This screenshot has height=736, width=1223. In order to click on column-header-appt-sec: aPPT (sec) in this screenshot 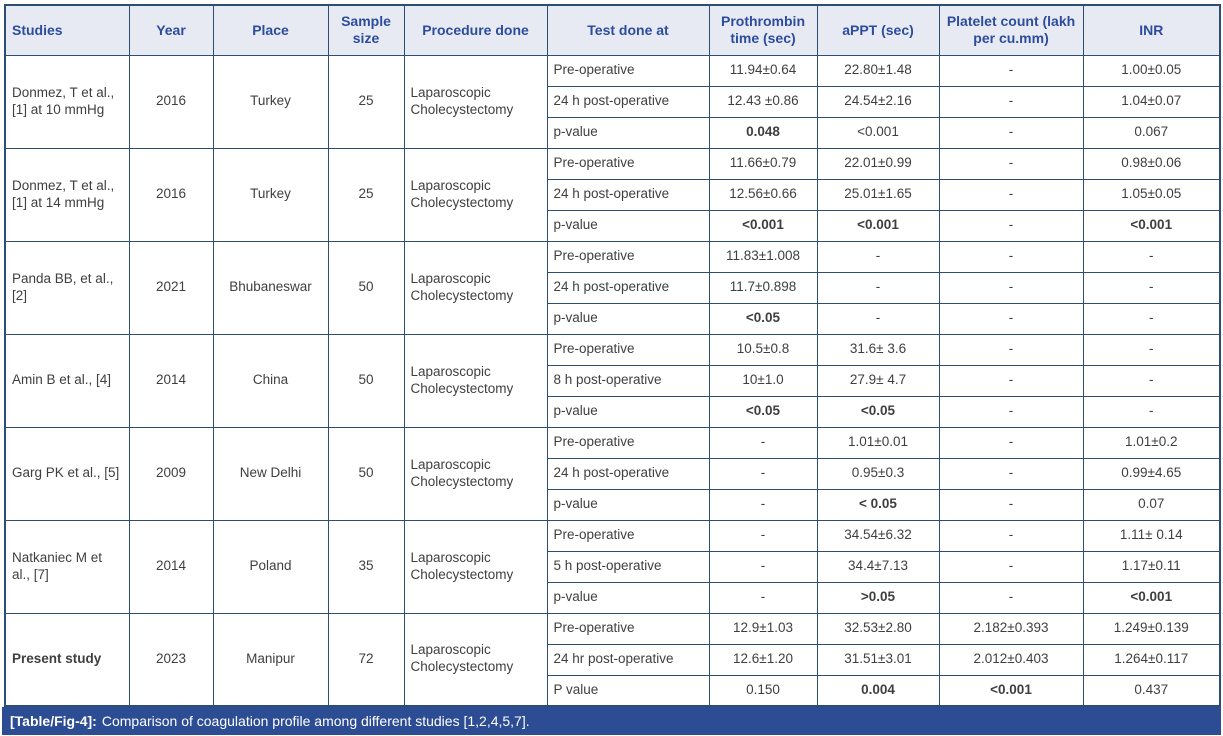, I will do `click(878, 30)`.